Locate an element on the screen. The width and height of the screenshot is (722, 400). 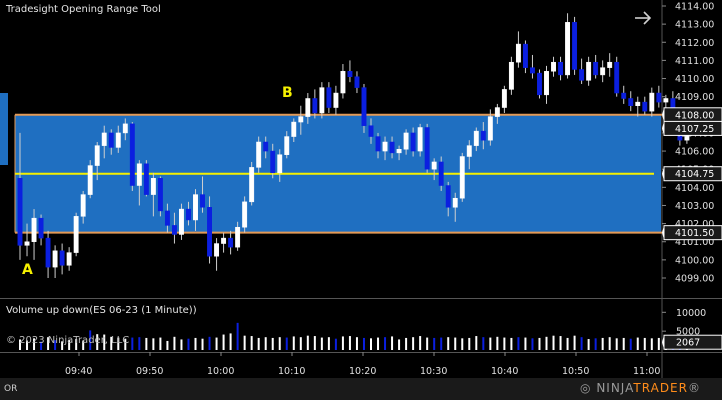
brand-suffix: ® is located at coordinates (694, 388).